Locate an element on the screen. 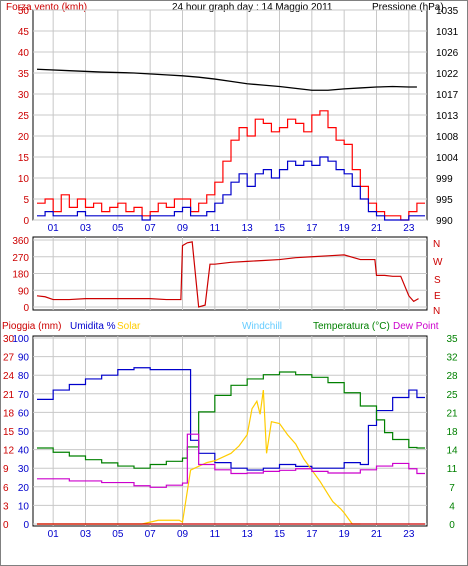  pressure-series is located at coordinates (226, 79).